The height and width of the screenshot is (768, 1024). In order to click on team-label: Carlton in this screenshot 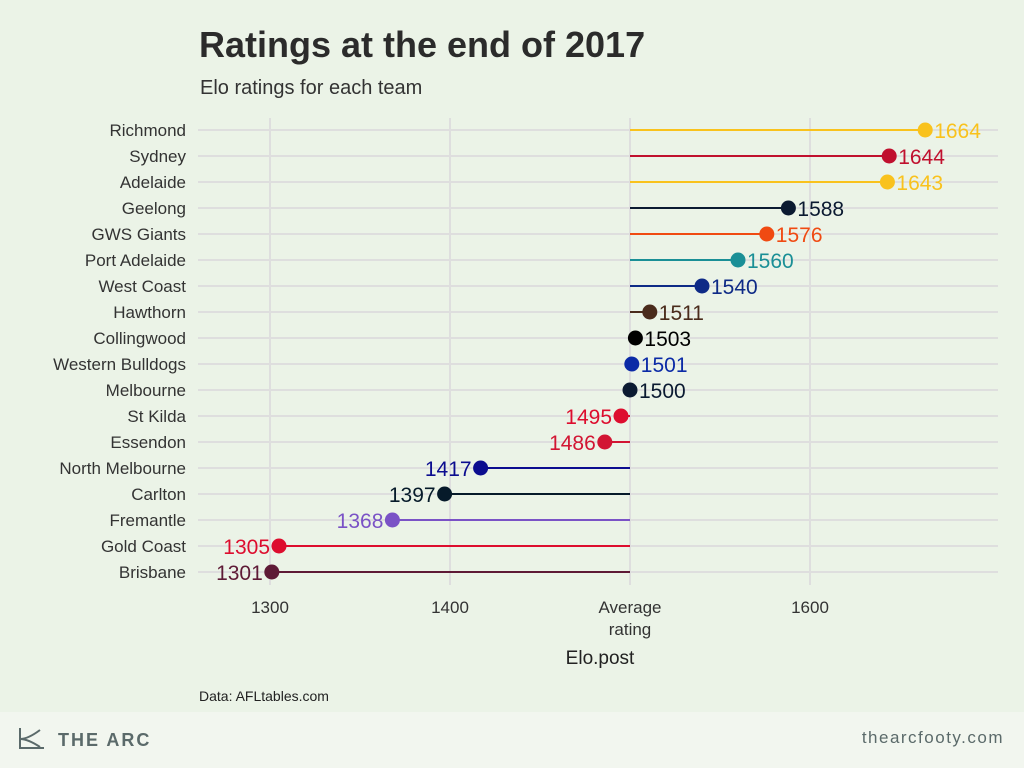, I will do `click(158, 494)`.